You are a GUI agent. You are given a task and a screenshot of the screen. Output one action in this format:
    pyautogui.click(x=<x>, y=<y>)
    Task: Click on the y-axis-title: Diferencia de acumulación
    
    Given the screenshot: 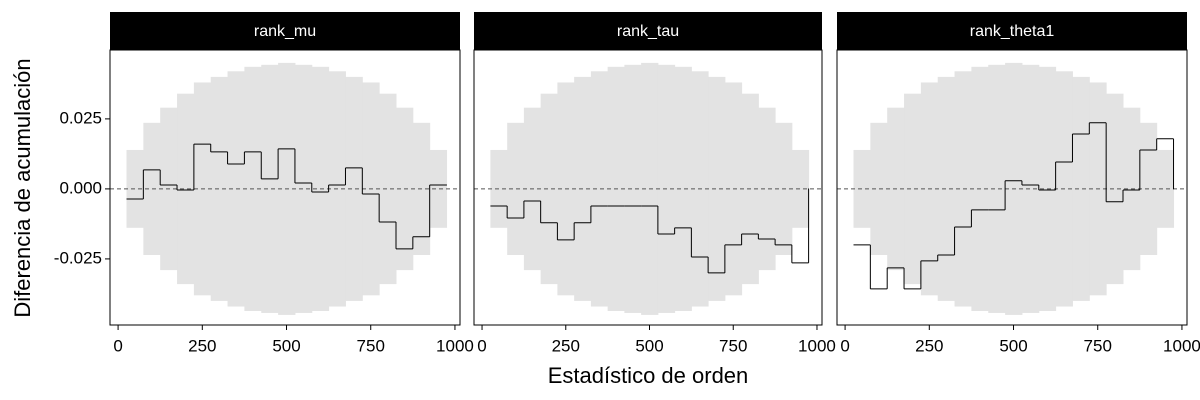 What is the action you would take?
    pyautogui.click(x=22, y=187)
    